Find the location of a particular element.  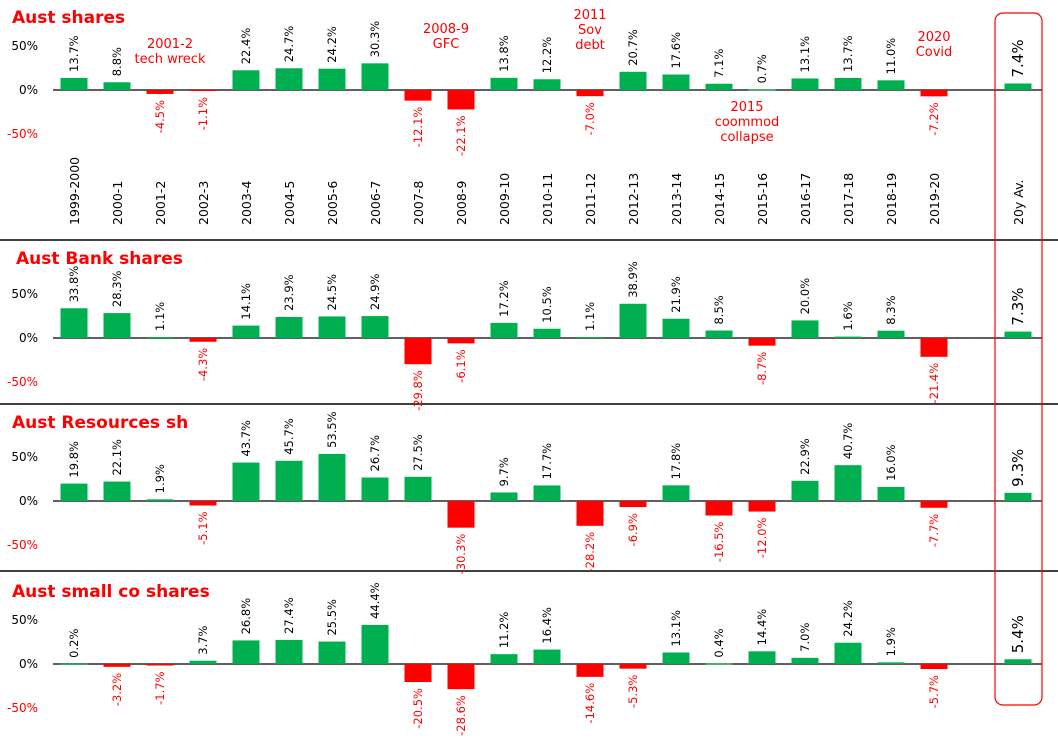

panel-title: Aust shares is located at coordinates (68, 18).